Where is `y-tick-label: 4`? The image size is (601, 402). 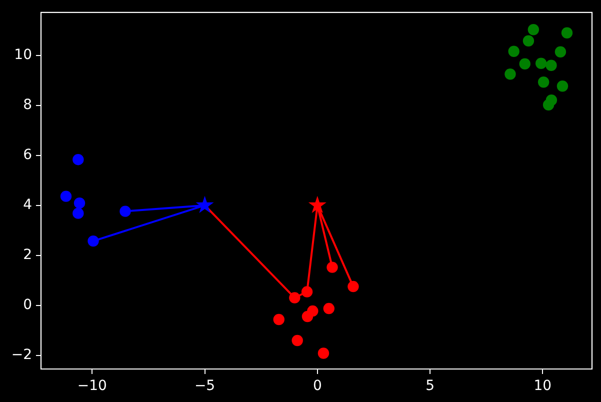 y-tick-label: 4 is located at coordinates (27, 204).